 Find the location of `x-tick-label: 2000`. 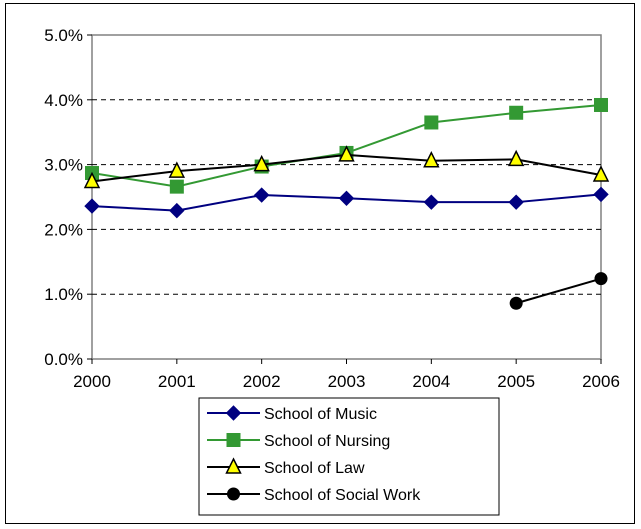

x-tick-label: 2000 is located at coordinates (92, 381).